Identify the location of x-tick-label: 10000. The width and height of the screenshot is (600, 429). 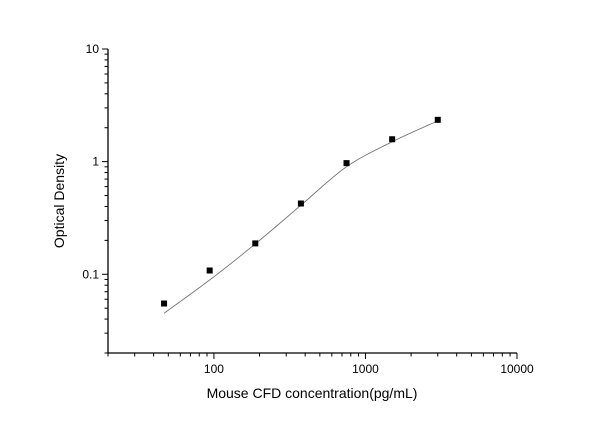
(517, 369).